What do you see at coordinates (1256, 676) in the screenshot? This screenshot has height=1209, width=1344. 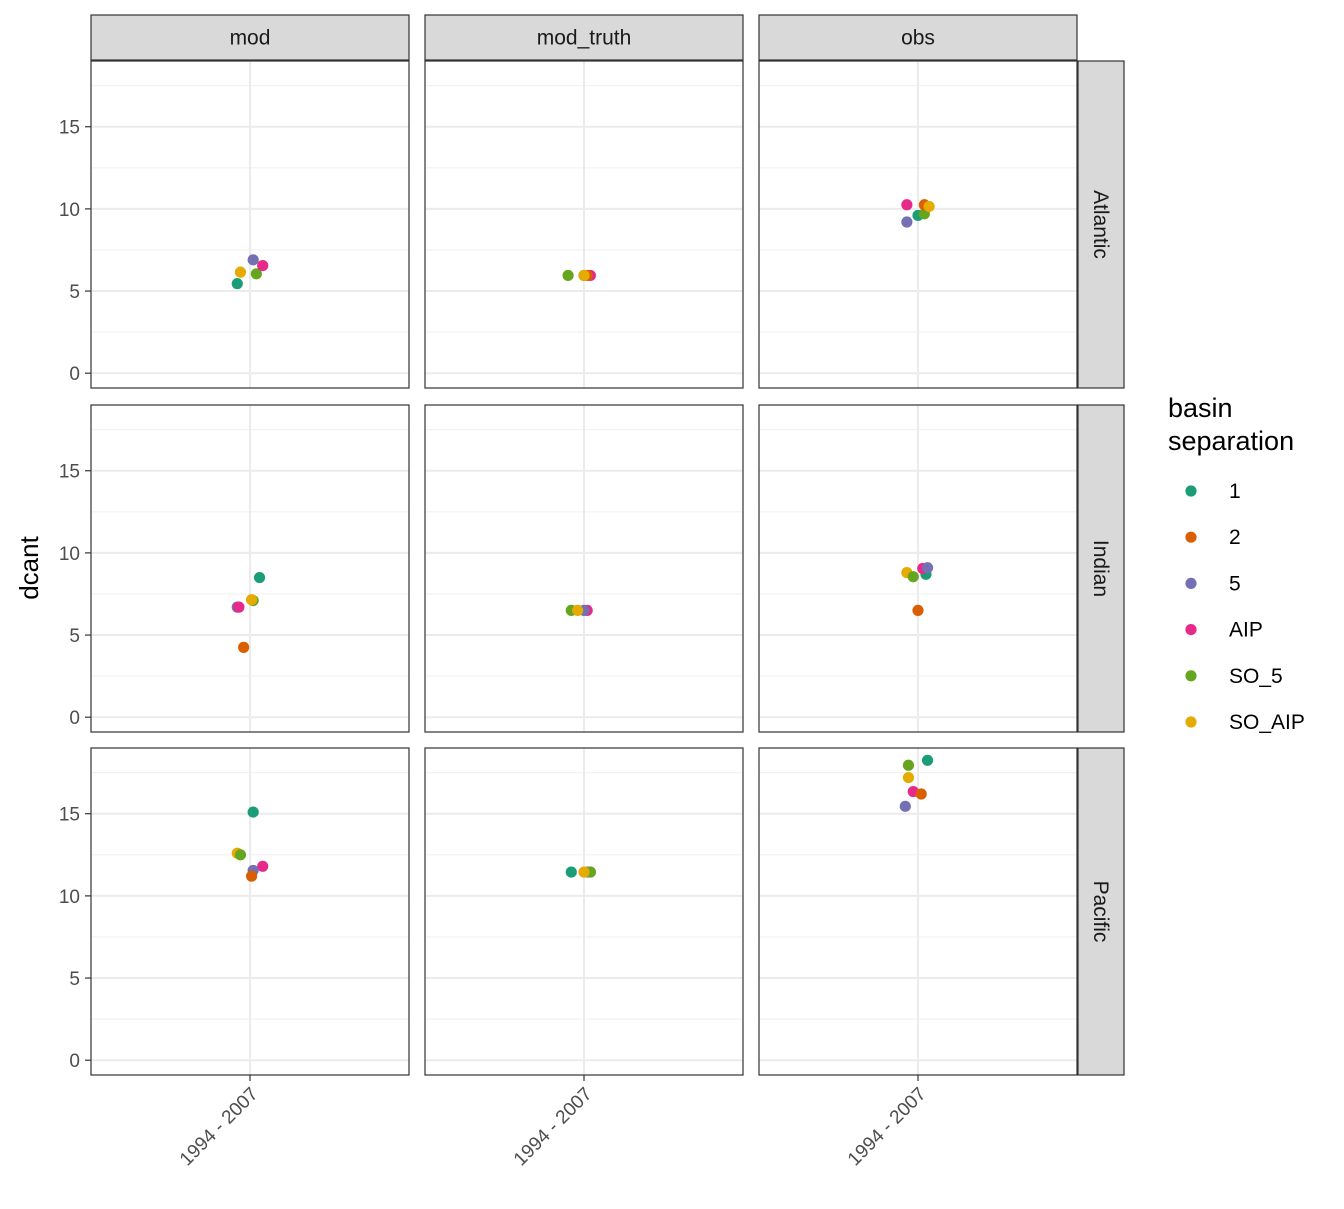 I see `legend-label: SO_5` at bounding box center [1256, 676].